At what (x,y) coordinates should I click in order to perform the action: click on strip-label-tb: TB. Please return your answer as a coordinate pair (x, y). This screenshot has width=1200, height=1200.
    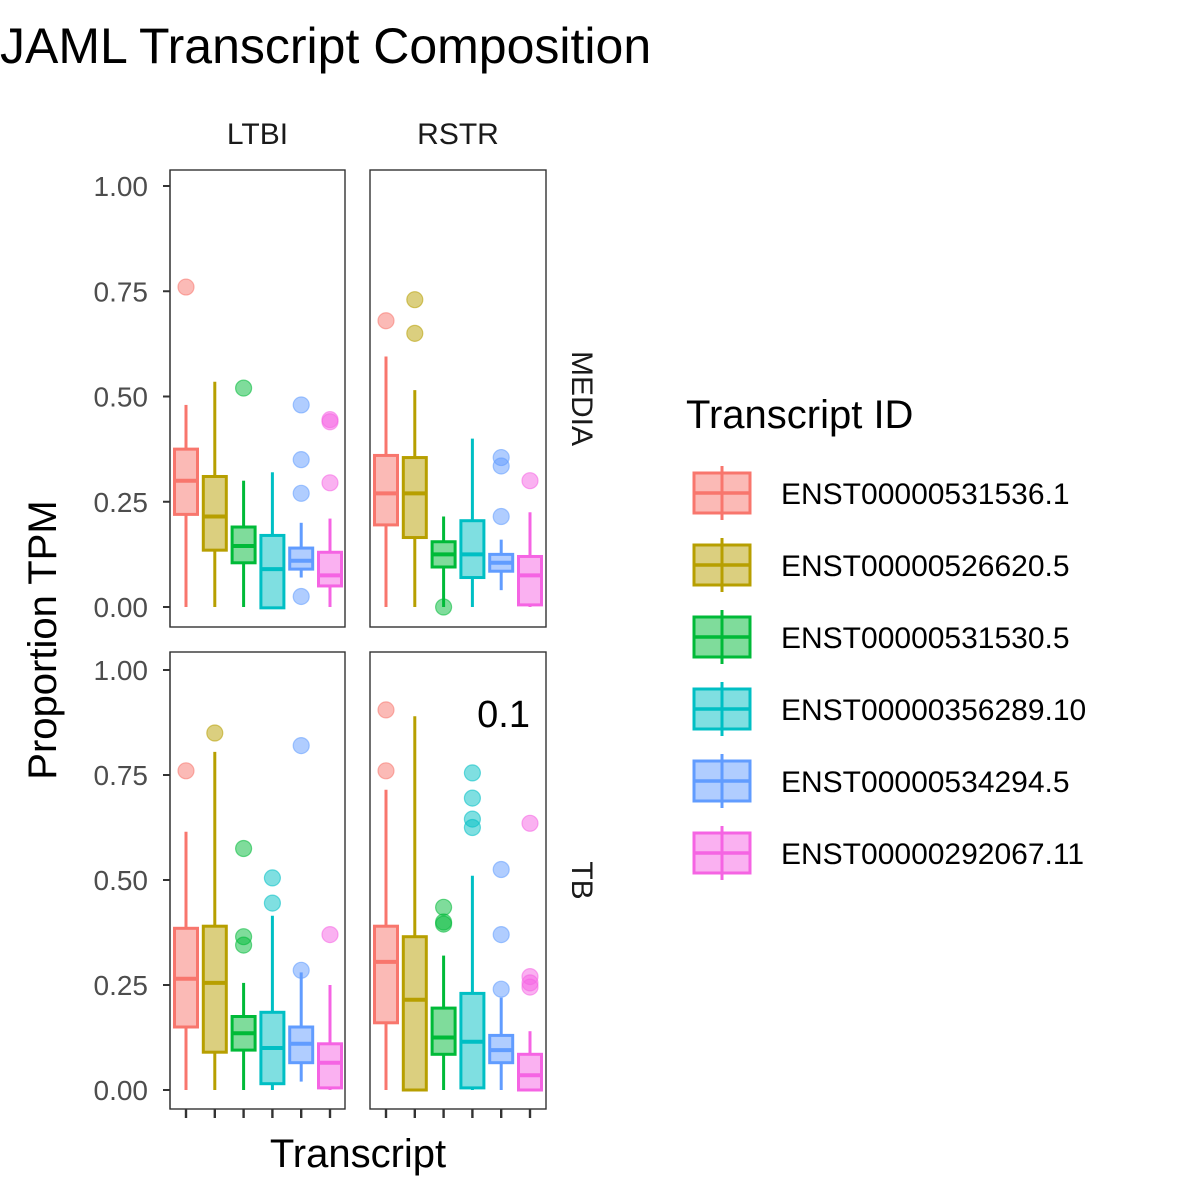
    Looking at the image, I should click on (581, 880).